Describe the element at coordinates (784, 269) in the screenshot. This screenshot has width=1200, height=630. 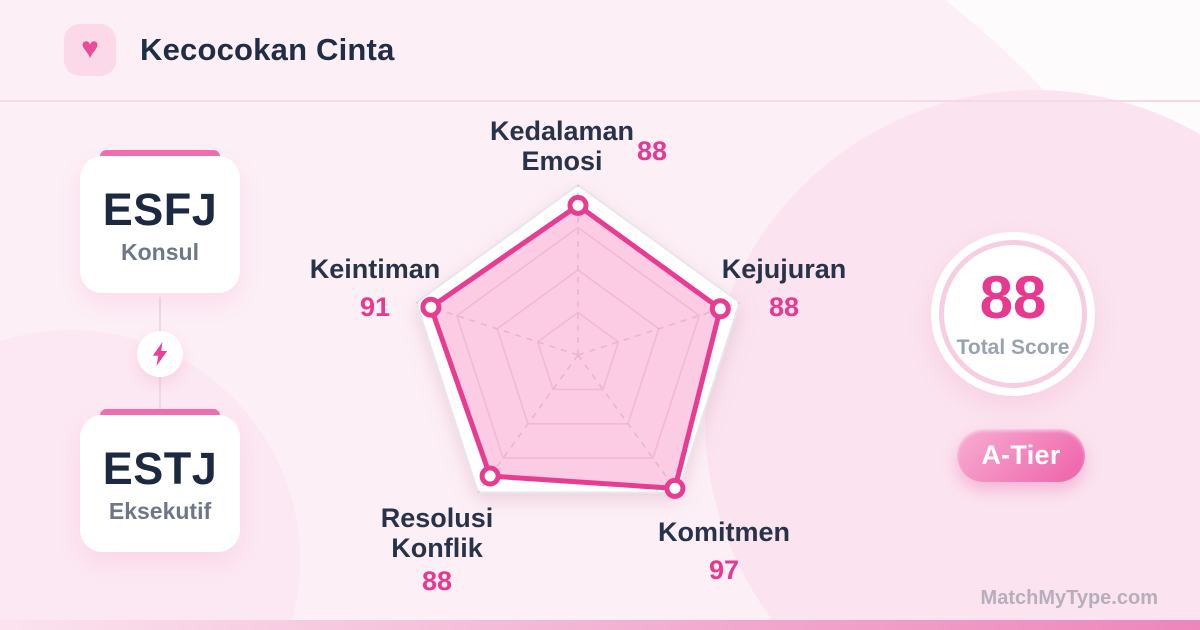
I see `axis-label-kejujuran: Kejujuran` at that location.